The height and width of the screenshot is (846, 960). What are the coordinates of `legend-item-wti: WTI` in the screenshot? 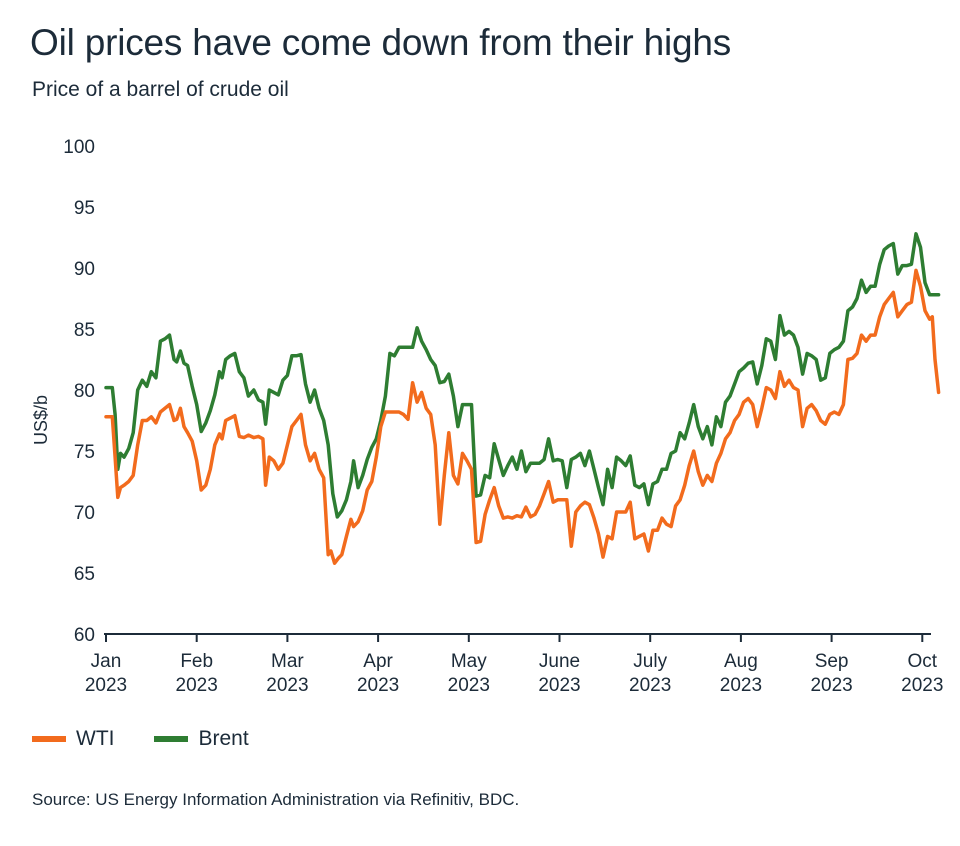 It's located at (73, 739).